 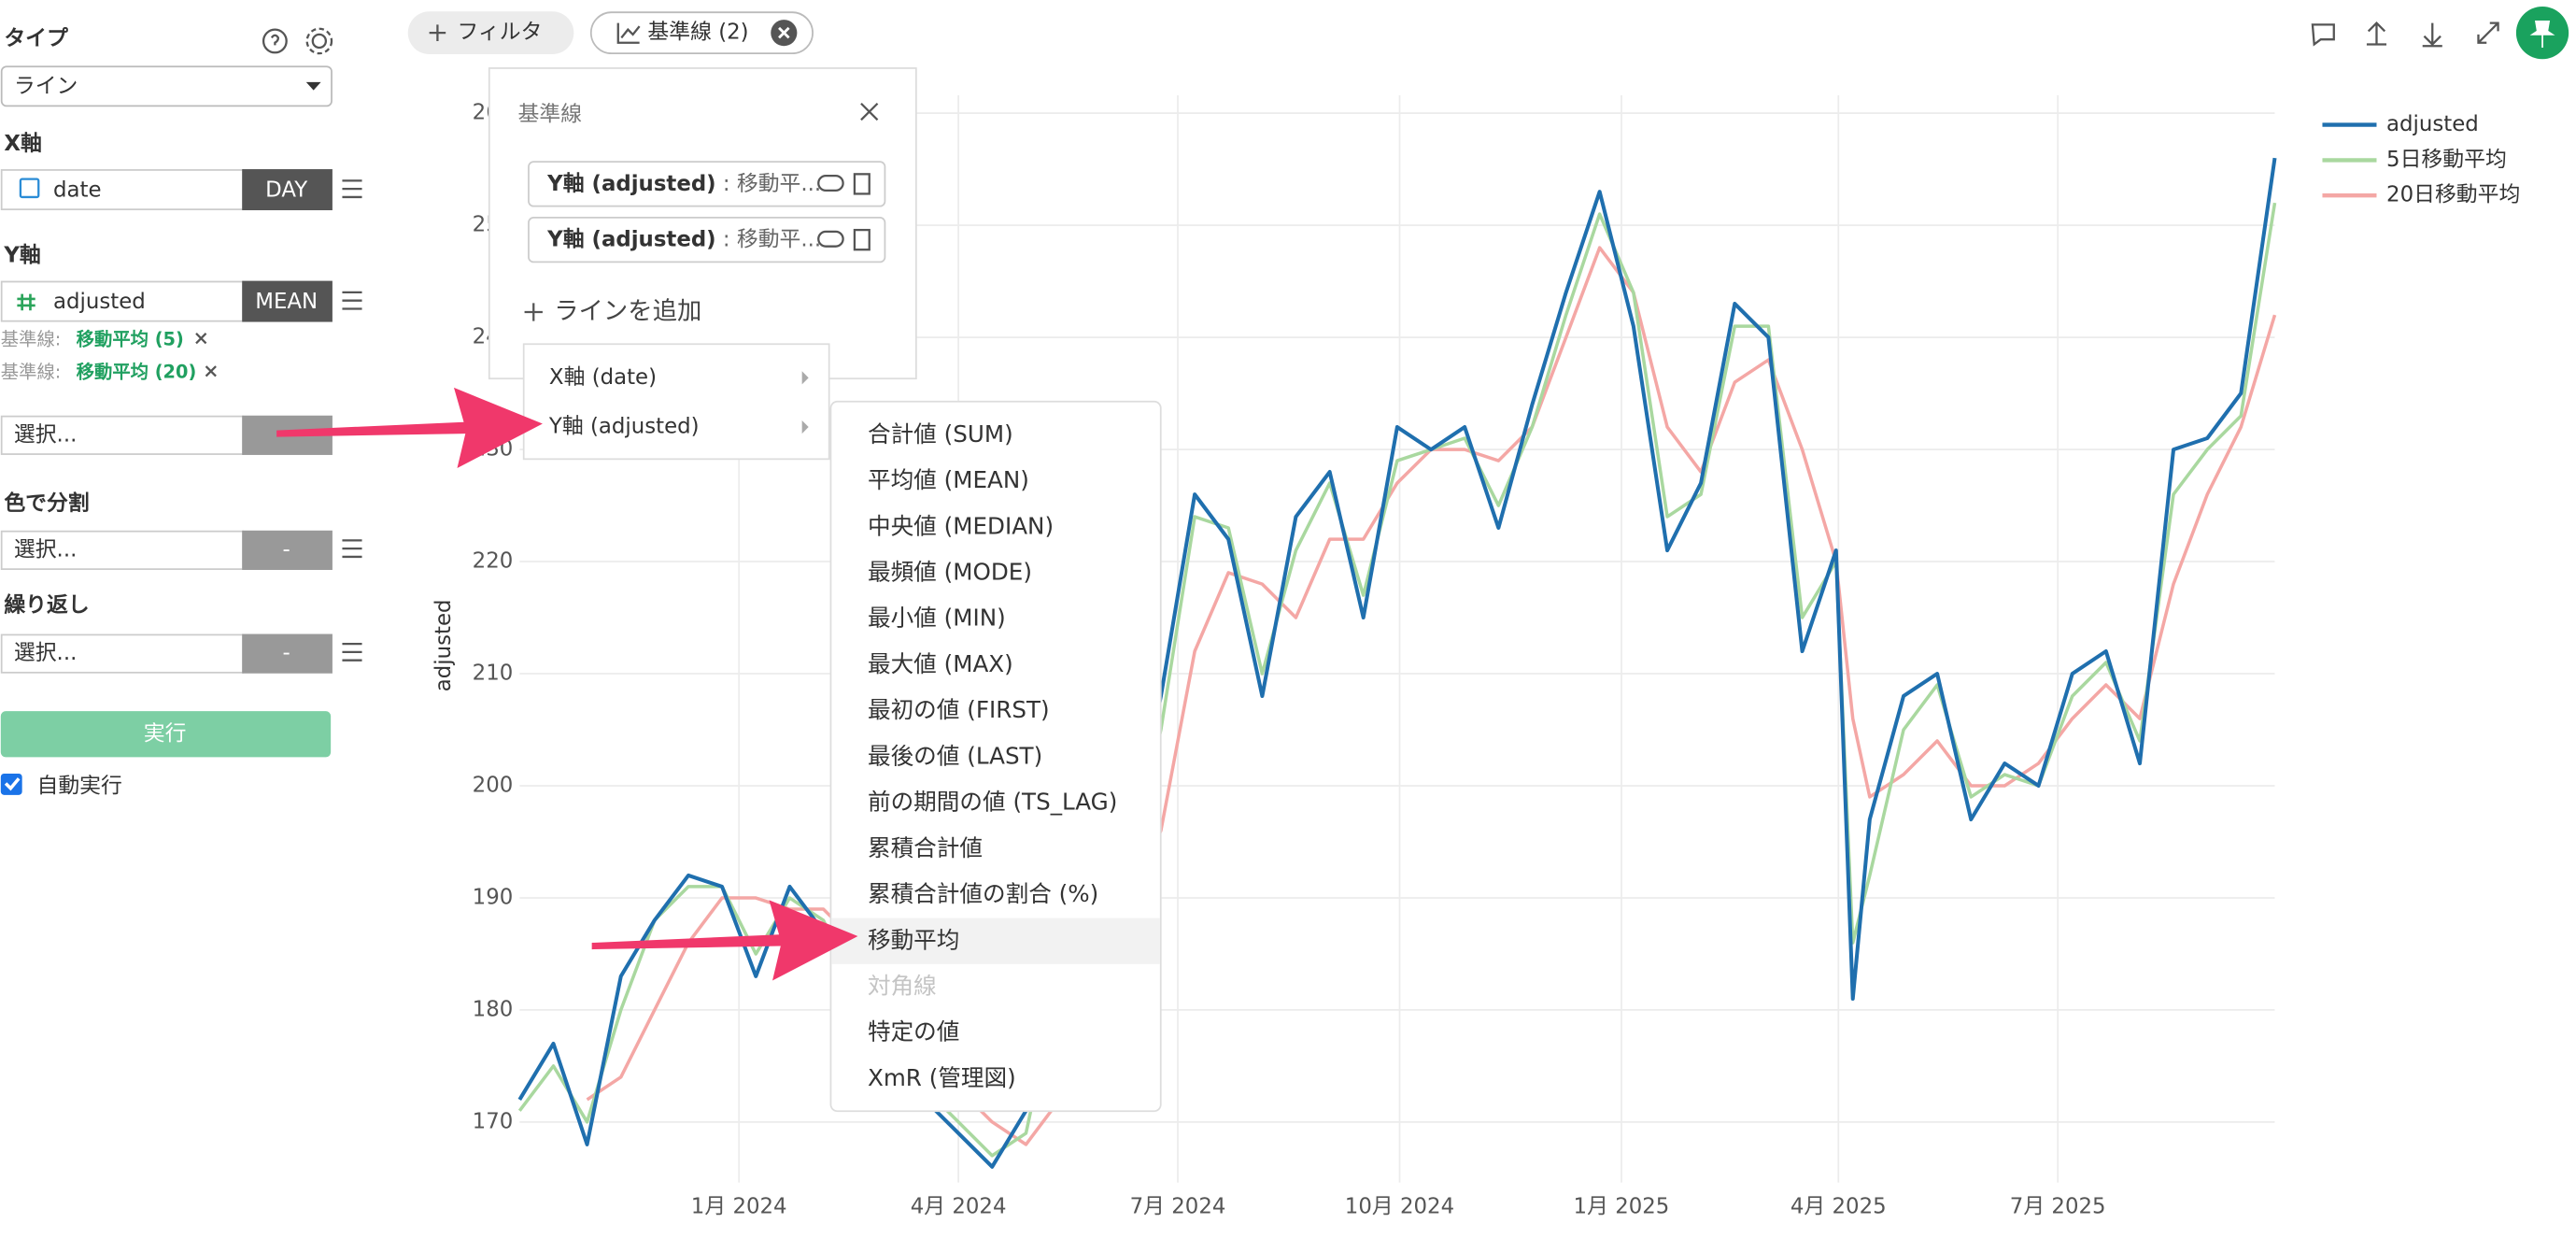 I want to click on y-agg-box, so click(x=287, y=301).